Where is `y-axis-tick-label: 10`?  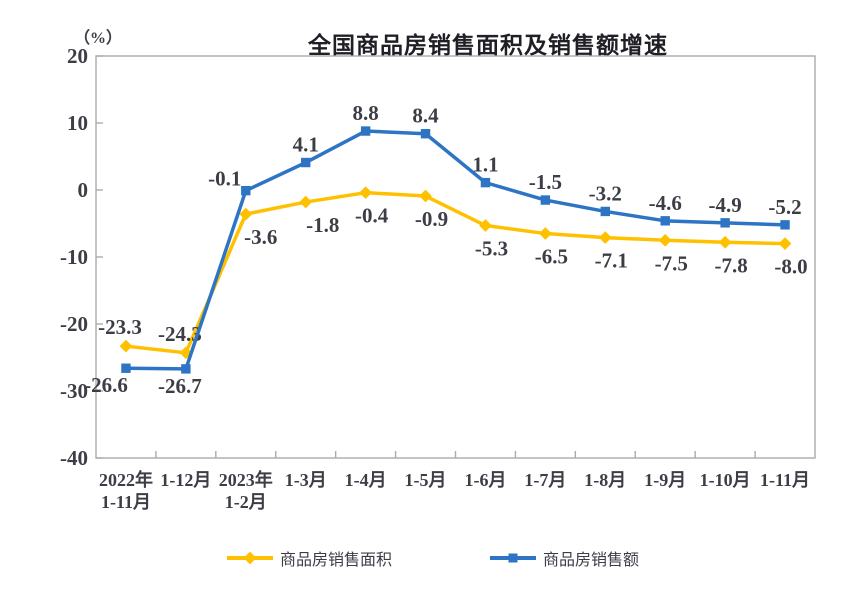
y-axis-tick-label: 10 is located at coordinates (77, 123).